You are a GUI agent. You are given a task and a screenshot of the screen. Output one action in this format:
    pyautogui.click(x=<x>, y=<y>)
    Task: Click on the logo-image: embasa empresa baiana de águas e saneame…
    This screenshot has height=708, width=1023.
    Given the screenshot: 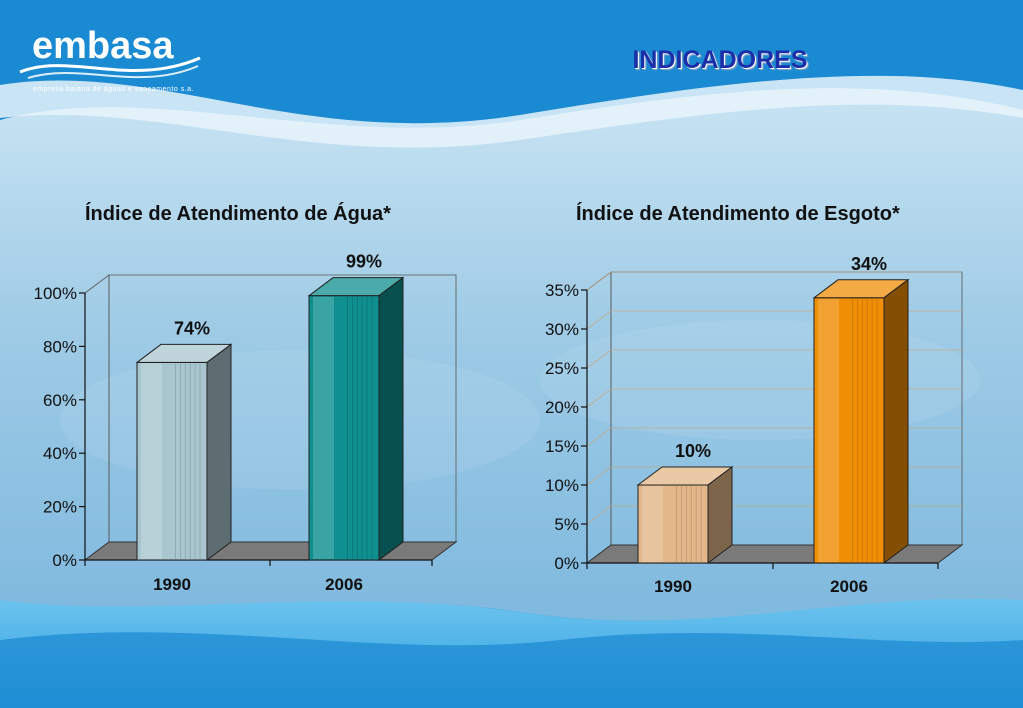 What is the action you would take?
    pyautogui.click(x=110, y=59)
    